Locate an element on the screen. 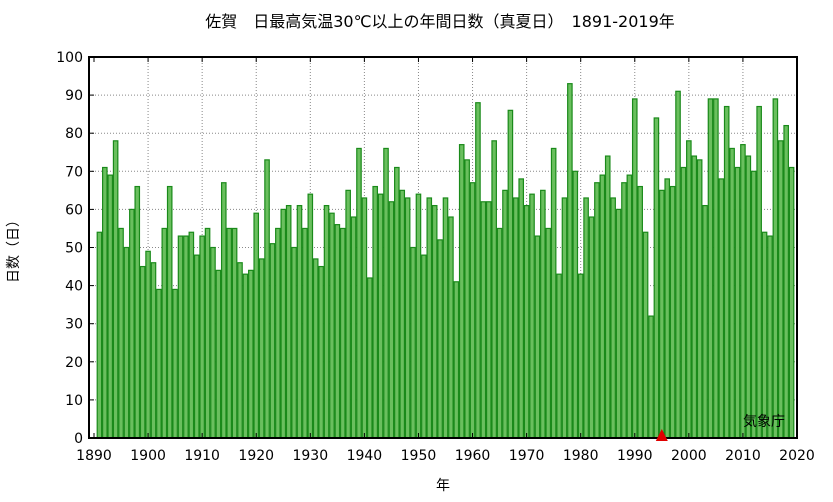  x-tick-label: 1990 is located at coordinates (635, 456).